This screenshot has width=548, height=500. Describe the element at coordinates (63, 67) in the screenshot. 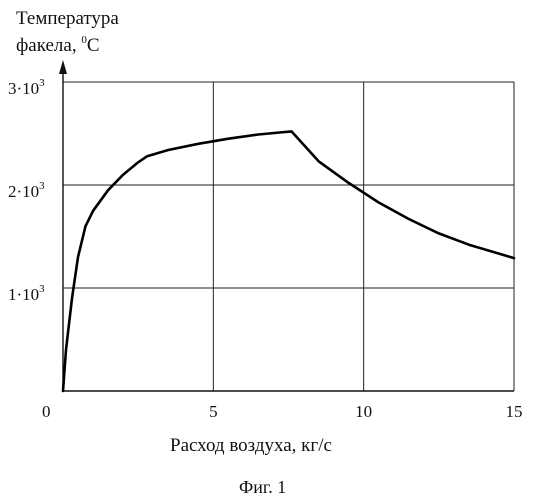

I see `y-axis-arrow` at that location.